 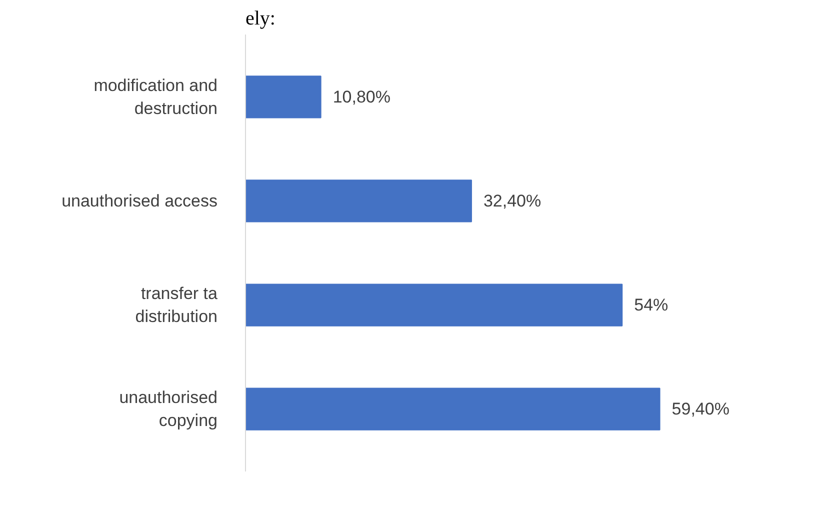 I want to click on data-label: 59,40%, so click(x=701, y=409).